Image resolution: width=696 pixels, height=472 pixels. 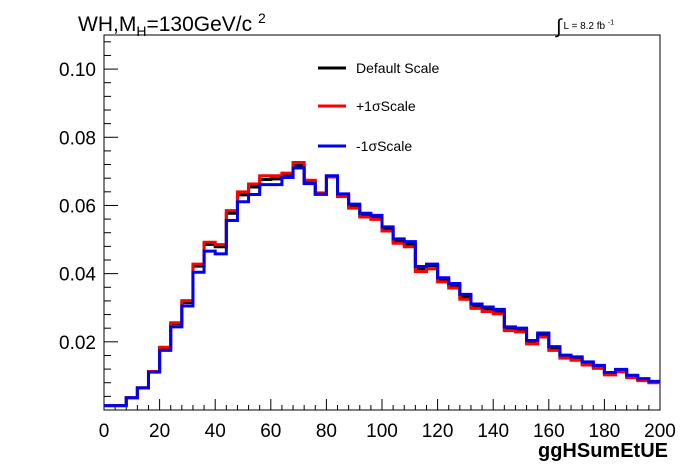 I want to click on x-tick-label: 60, so click(x=270, y=431).